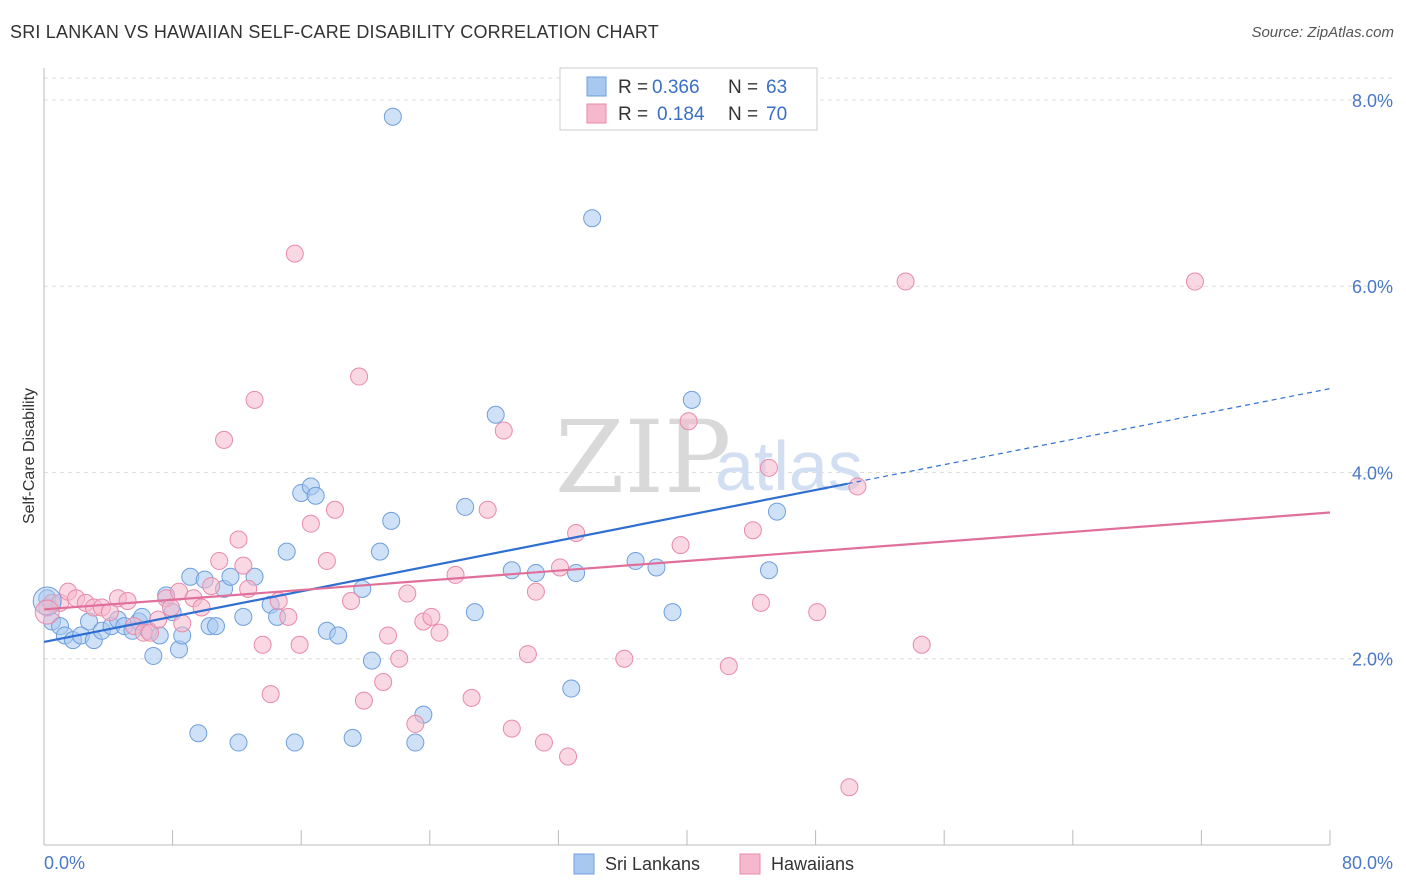  I want to click on y-tick-label: 2.0%, so click(1372, 660).